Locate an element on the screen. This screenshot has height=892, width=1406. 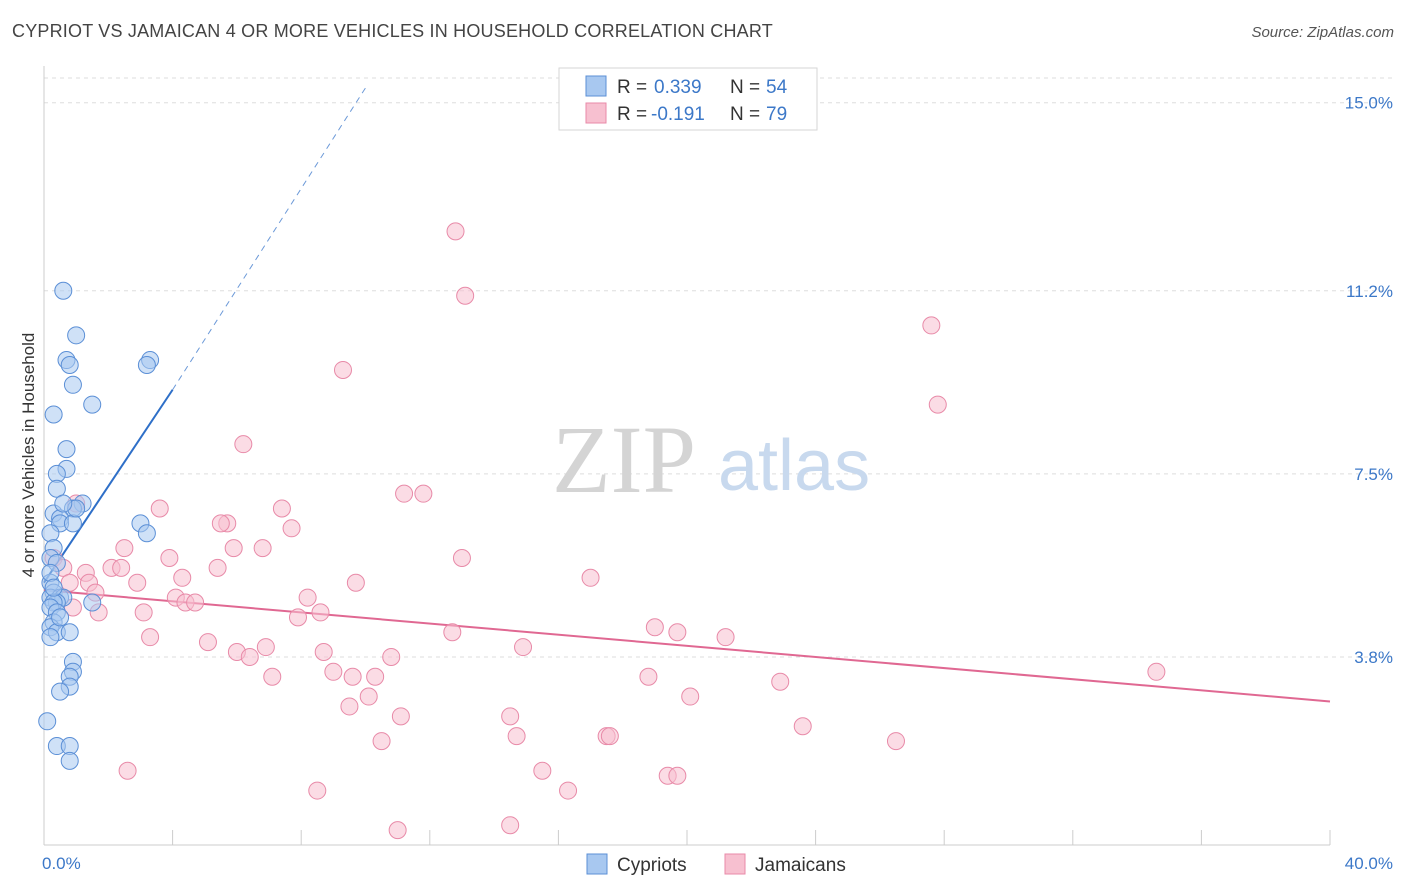
legend-r-label-jamaicans: R = is located at coordinates (632, 114).